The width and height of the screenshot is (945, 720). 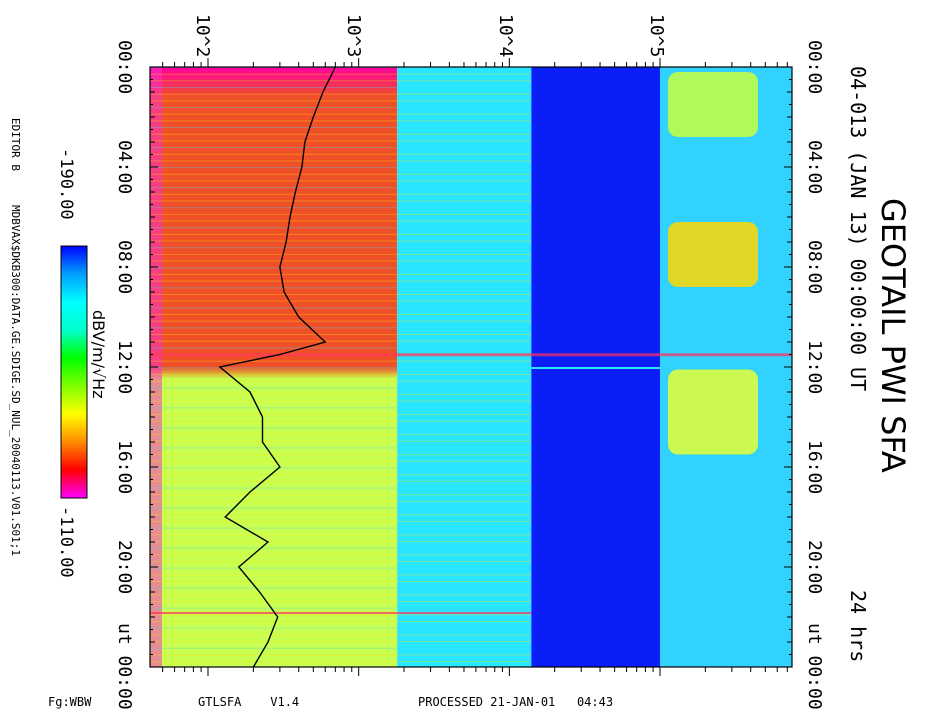 I want to click on time-label-right: ut 00:00, so click(x=814, y=666).